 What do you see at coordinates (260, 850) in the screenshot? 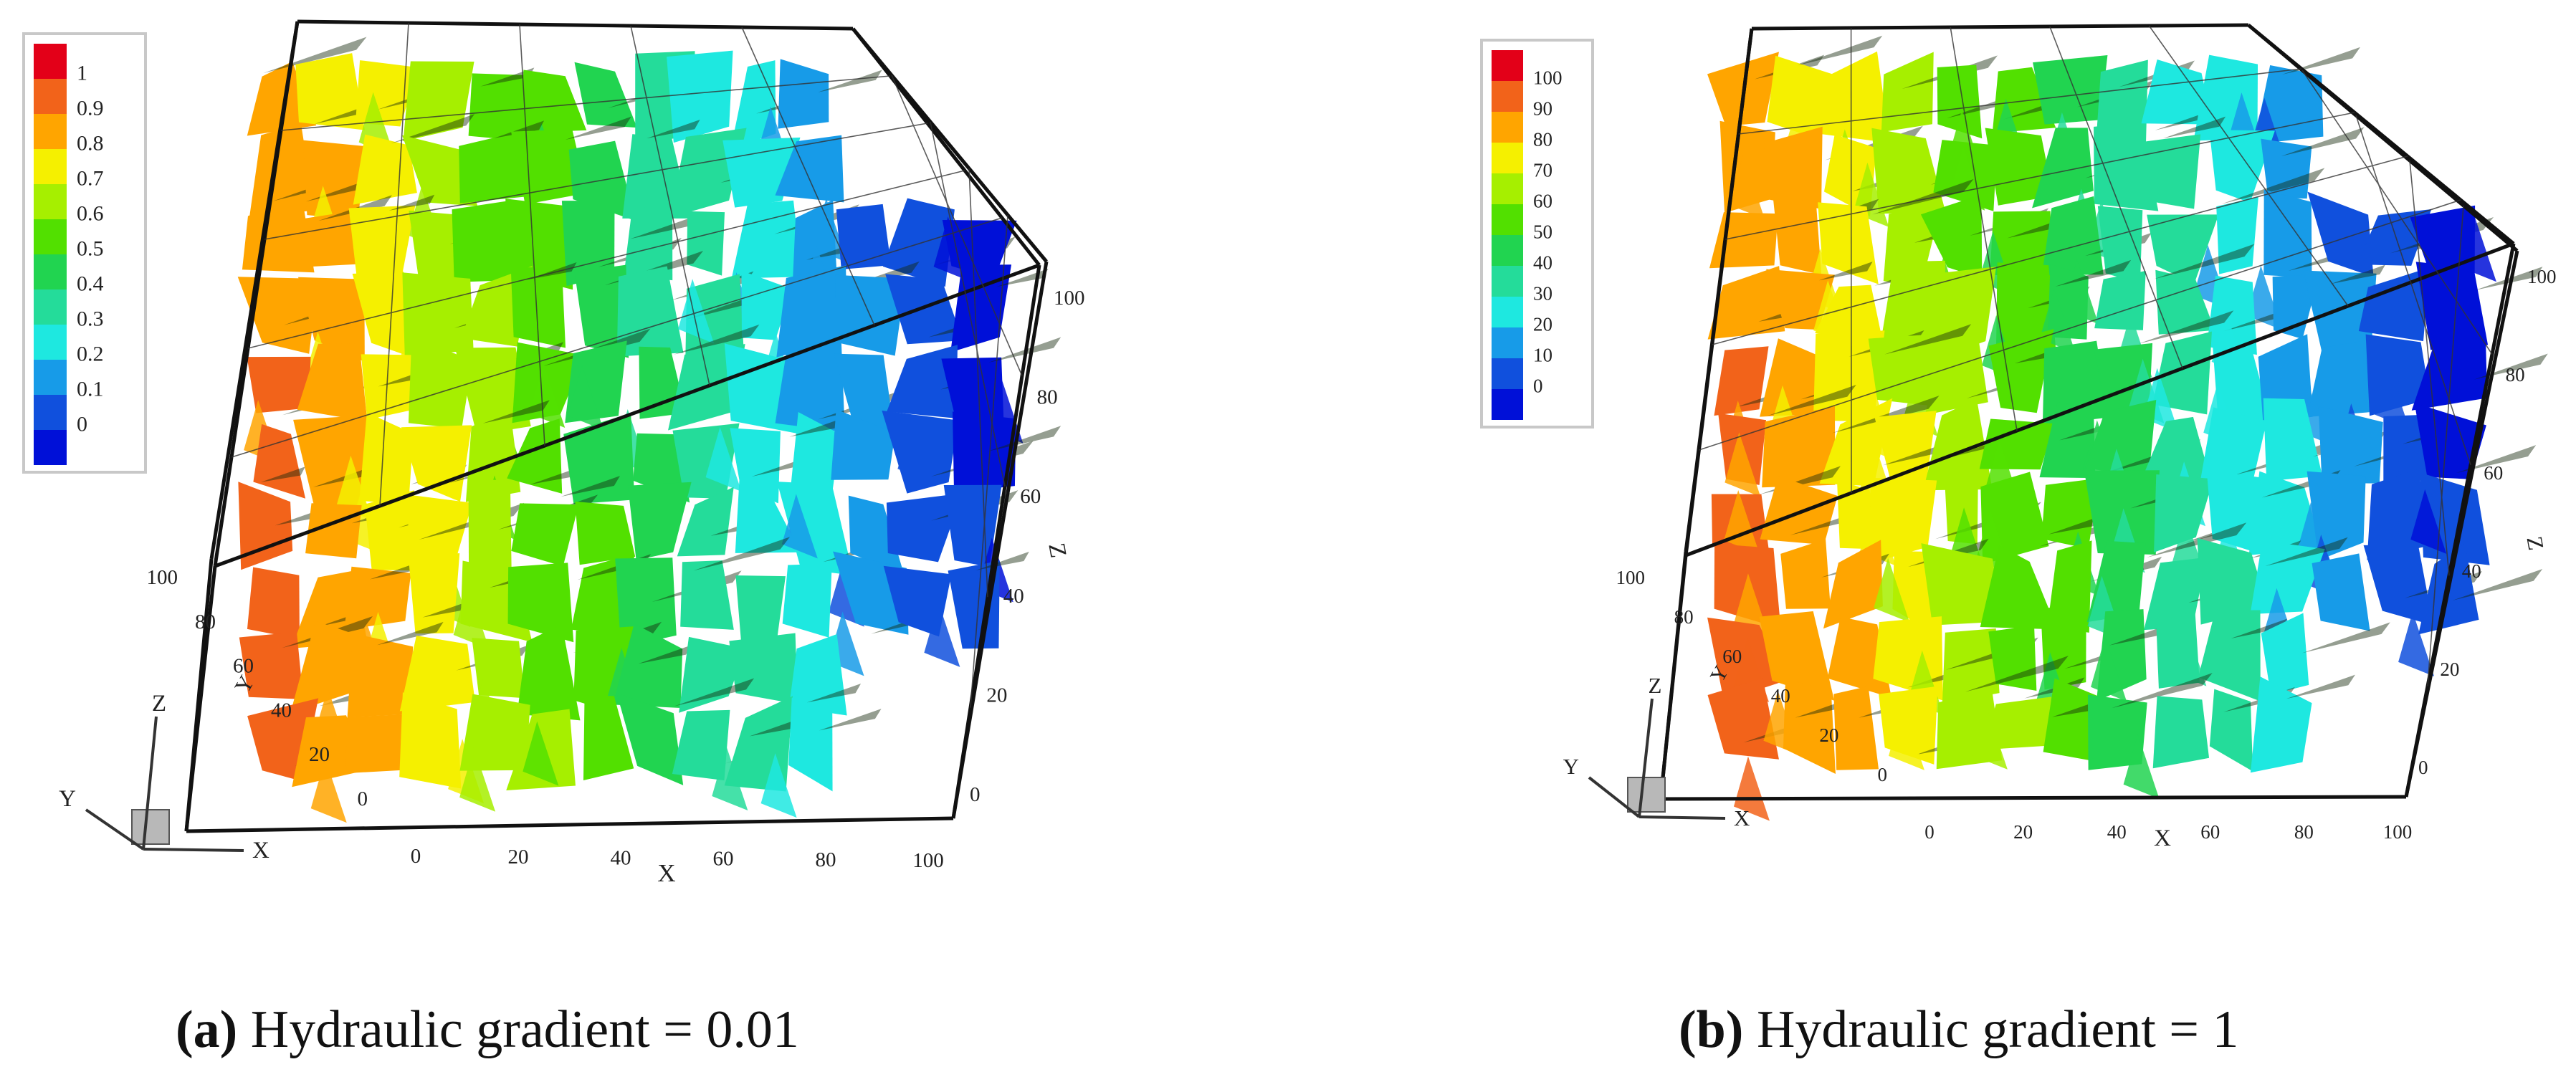
I see `triad-x-label: X` at bounding box center [260, 850].